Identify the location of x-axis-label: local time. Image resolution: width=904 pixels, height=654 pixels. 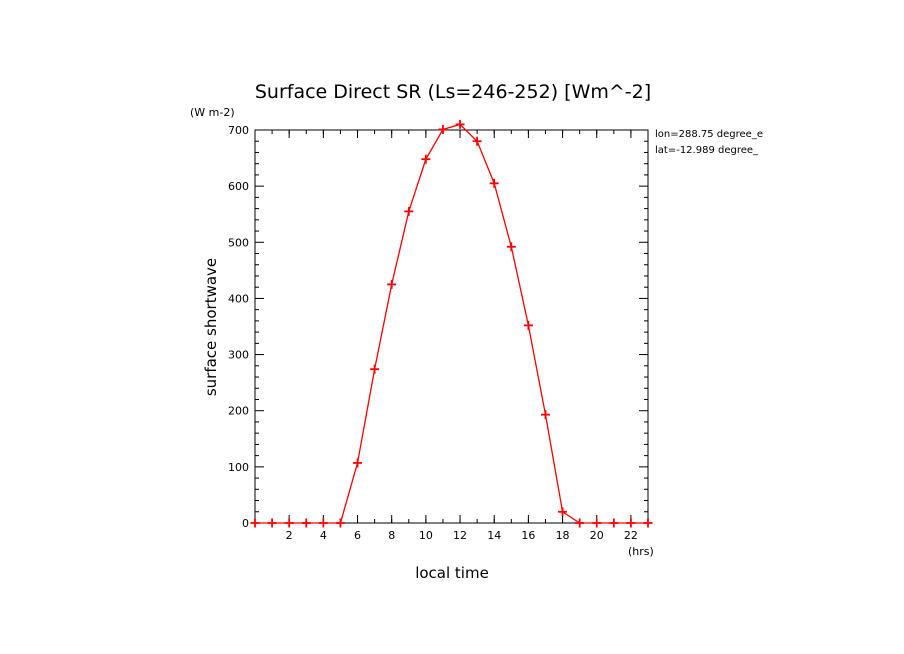
(452, 573).